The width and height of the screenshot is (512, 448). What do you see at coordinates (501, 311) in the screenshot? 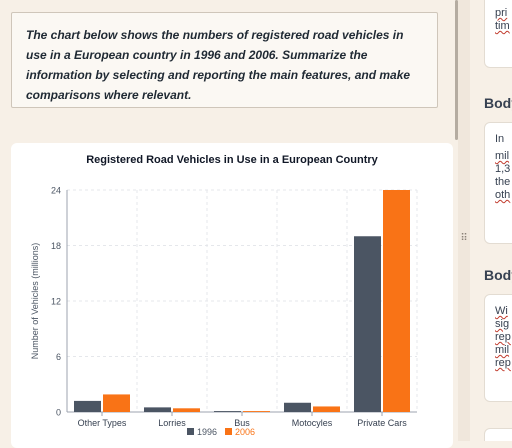
I see `essay-line: Wi` at bounding box center [501, 311].